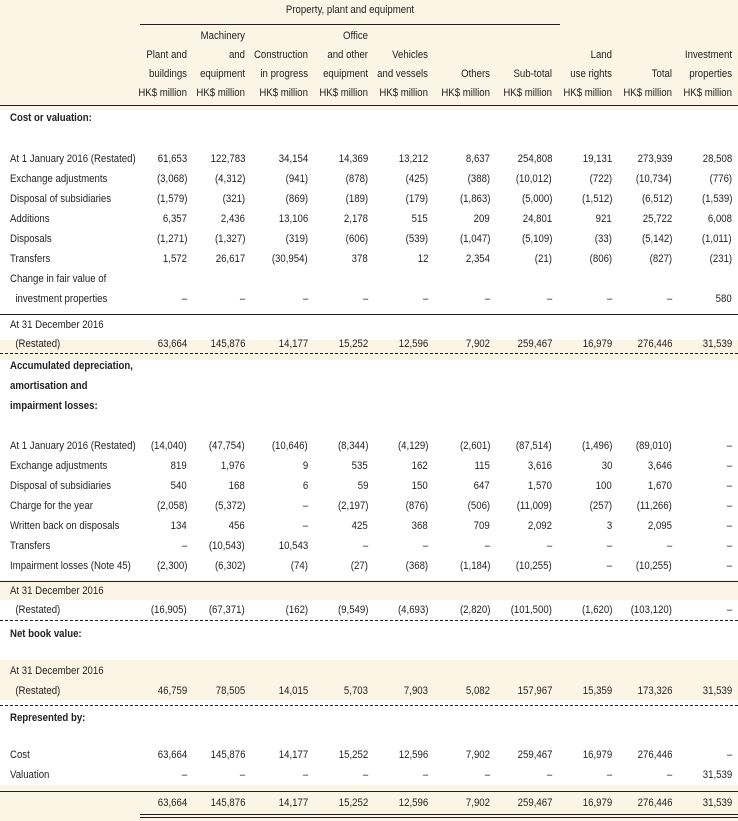 Image resolution: width=738 pixels, height=821 pixels. I want to click on row-label: Charge for the year, so click(51, 506).